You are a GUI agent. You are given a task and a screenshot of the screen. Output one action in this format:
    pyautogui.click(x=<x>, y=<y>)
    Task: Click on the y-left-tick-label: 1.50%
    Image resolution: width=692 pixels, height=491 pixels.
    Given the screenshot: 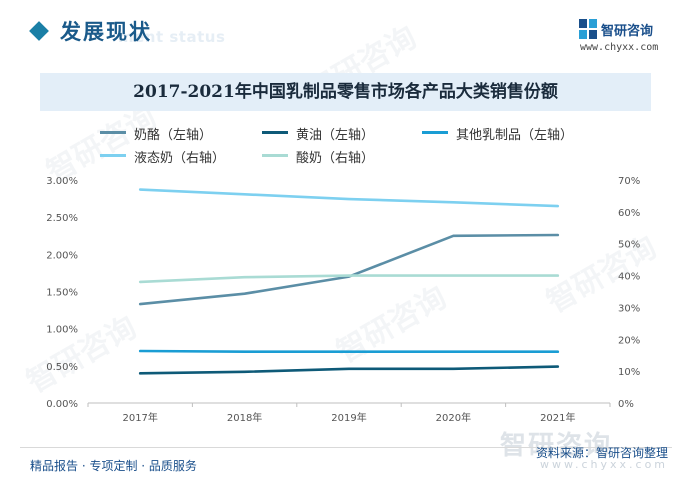 What is the action you would take?
    pyautogui.click(x=62, y=293)
    